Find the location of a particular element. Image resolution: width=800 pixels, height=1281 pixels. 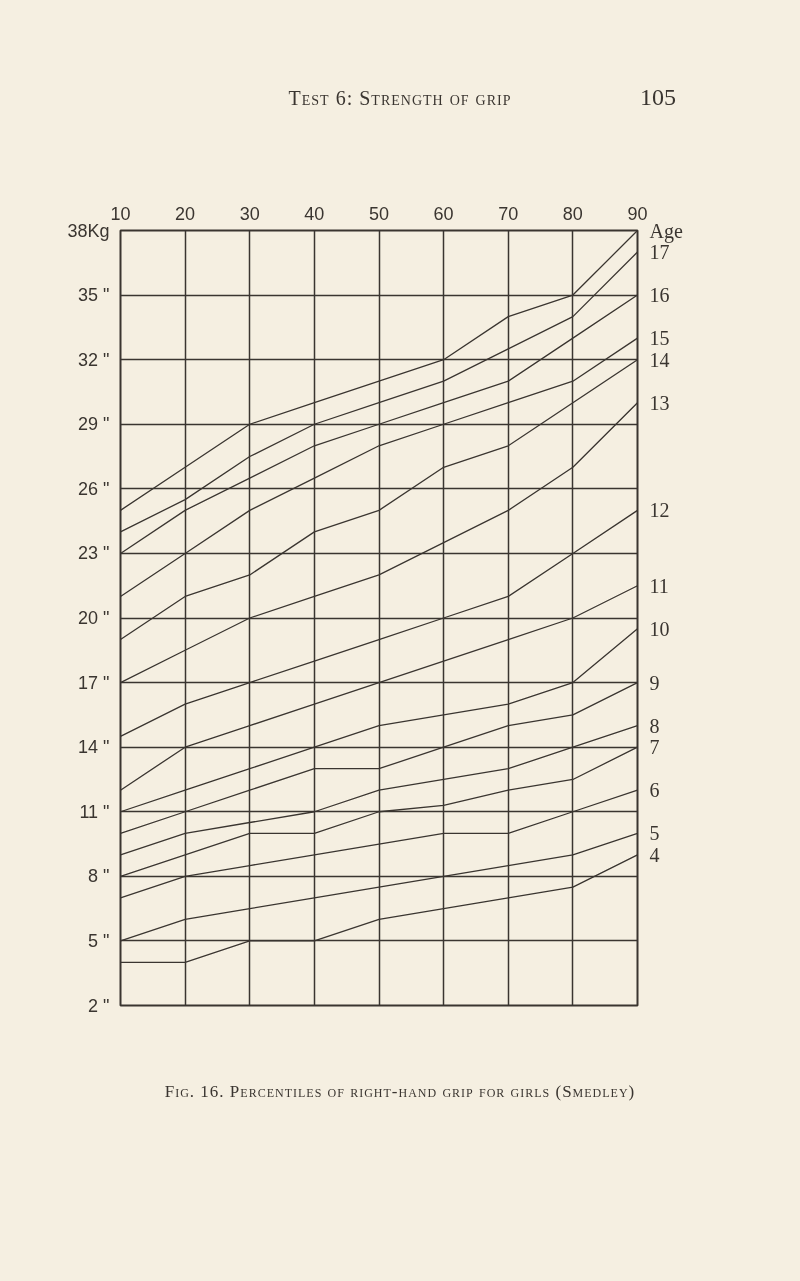

x-tick-label: 70 is located at coordinates (508, 213).